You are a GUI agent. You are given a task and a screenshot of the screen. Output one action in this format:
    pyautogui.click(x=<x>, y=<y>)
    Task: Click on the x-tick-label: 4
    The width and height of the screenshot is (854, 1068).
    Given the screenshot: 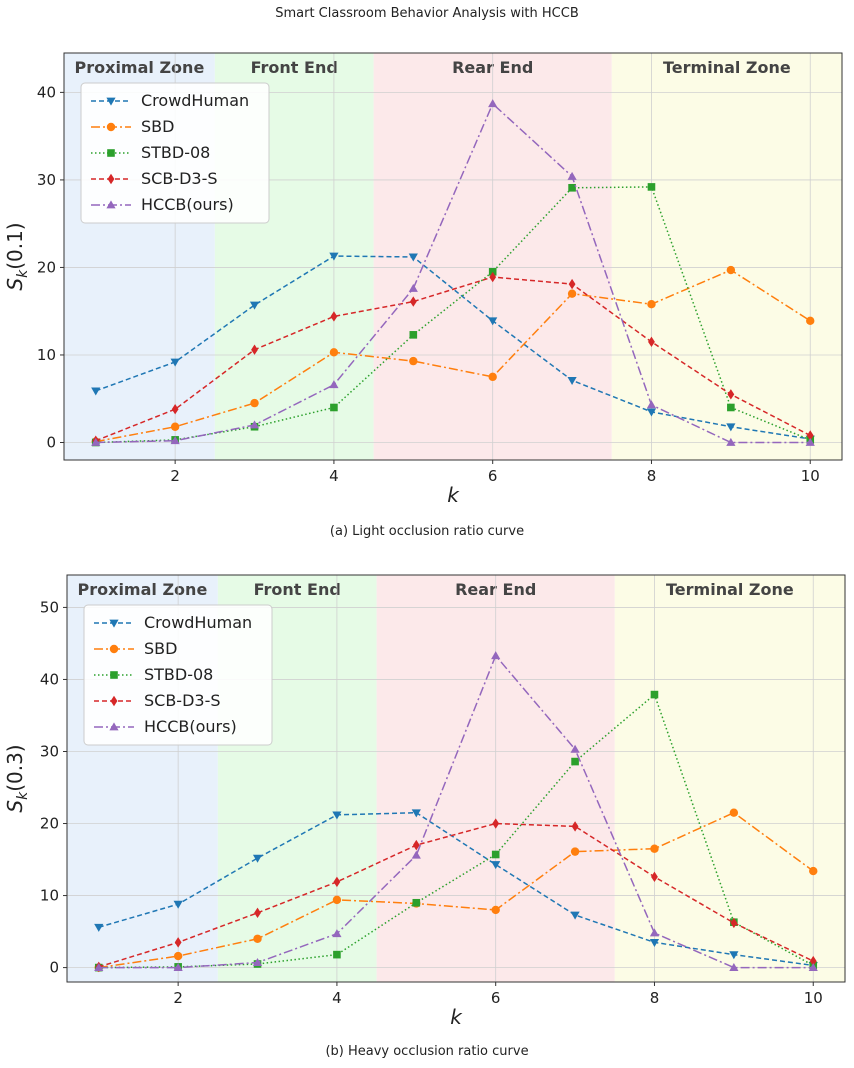 What is the action you would take?
    pyautogui.click(x=337, y=998)
    